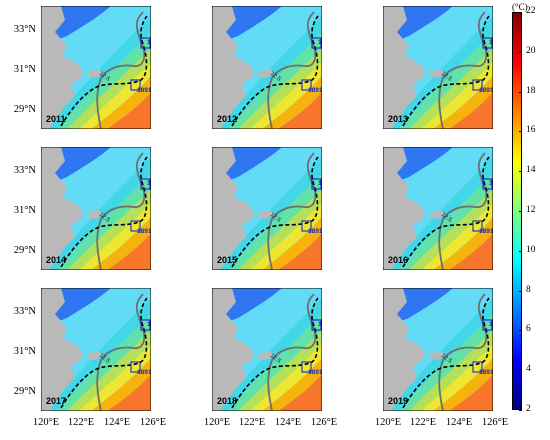  Describe the element at coordinates (531, 130) in the screenshot. I see `colorbar-tick-label: 16` at that location.